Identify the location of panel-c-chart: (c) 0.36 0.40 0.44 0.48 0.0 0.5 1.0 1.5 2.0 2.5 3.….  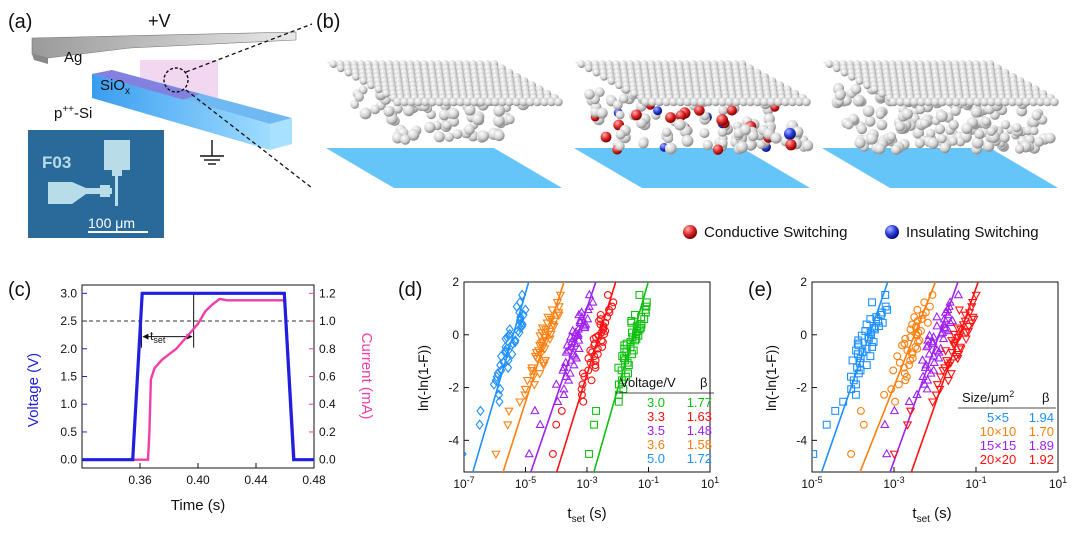
(191, 396).